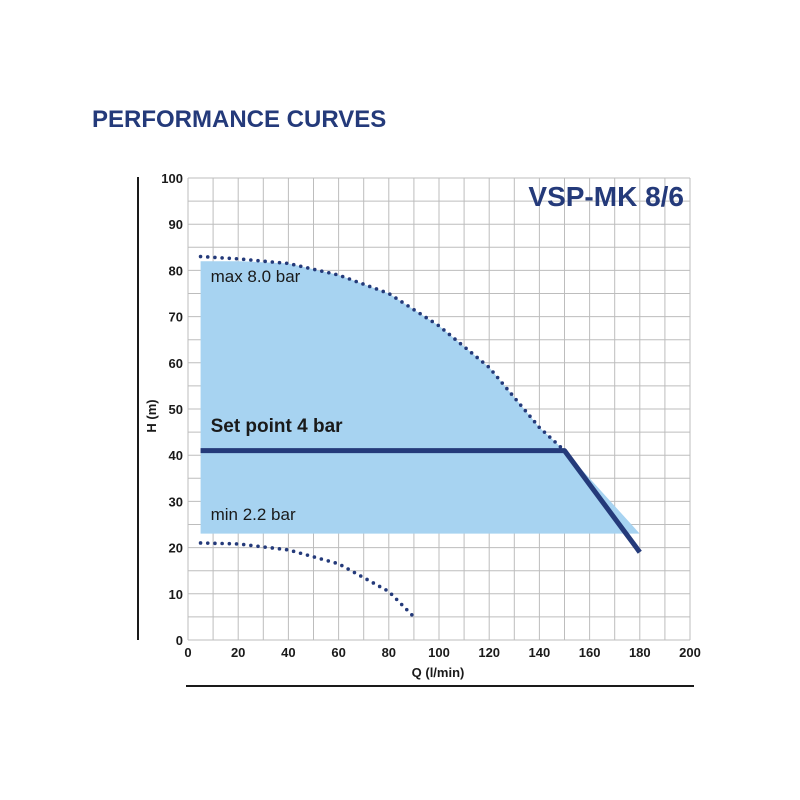 The width and height of the screenshot is (800, 800). I want to click on max-pressure-label: max 8.0 bar, so click(256, 276).